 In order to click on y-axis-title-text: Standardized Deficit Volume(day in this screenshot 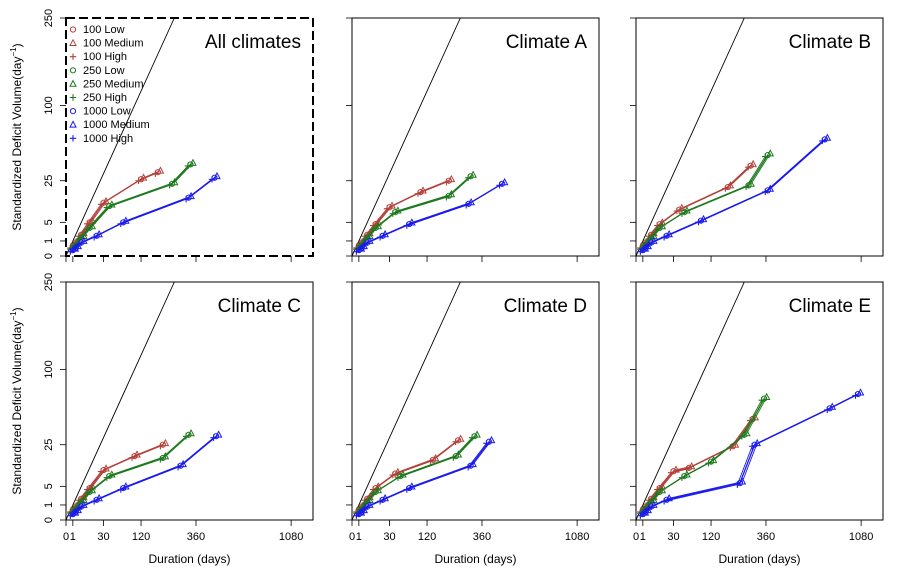, I will do `click(17, 408)`.